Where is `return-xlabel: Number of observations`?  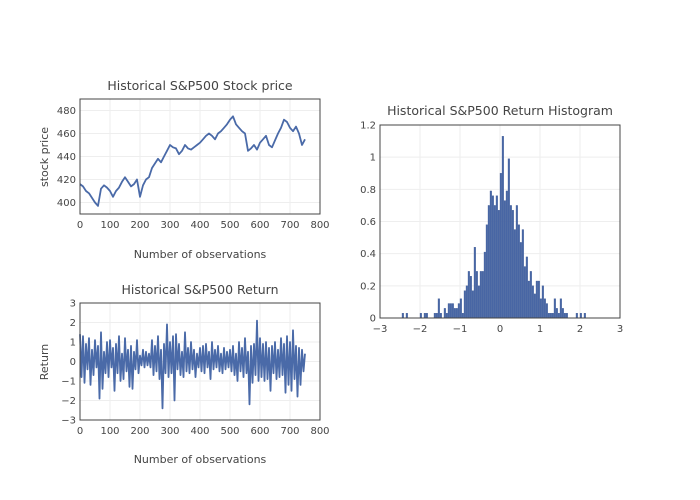 return-xlabel: Number of observations is located at coordinates (200, 459).